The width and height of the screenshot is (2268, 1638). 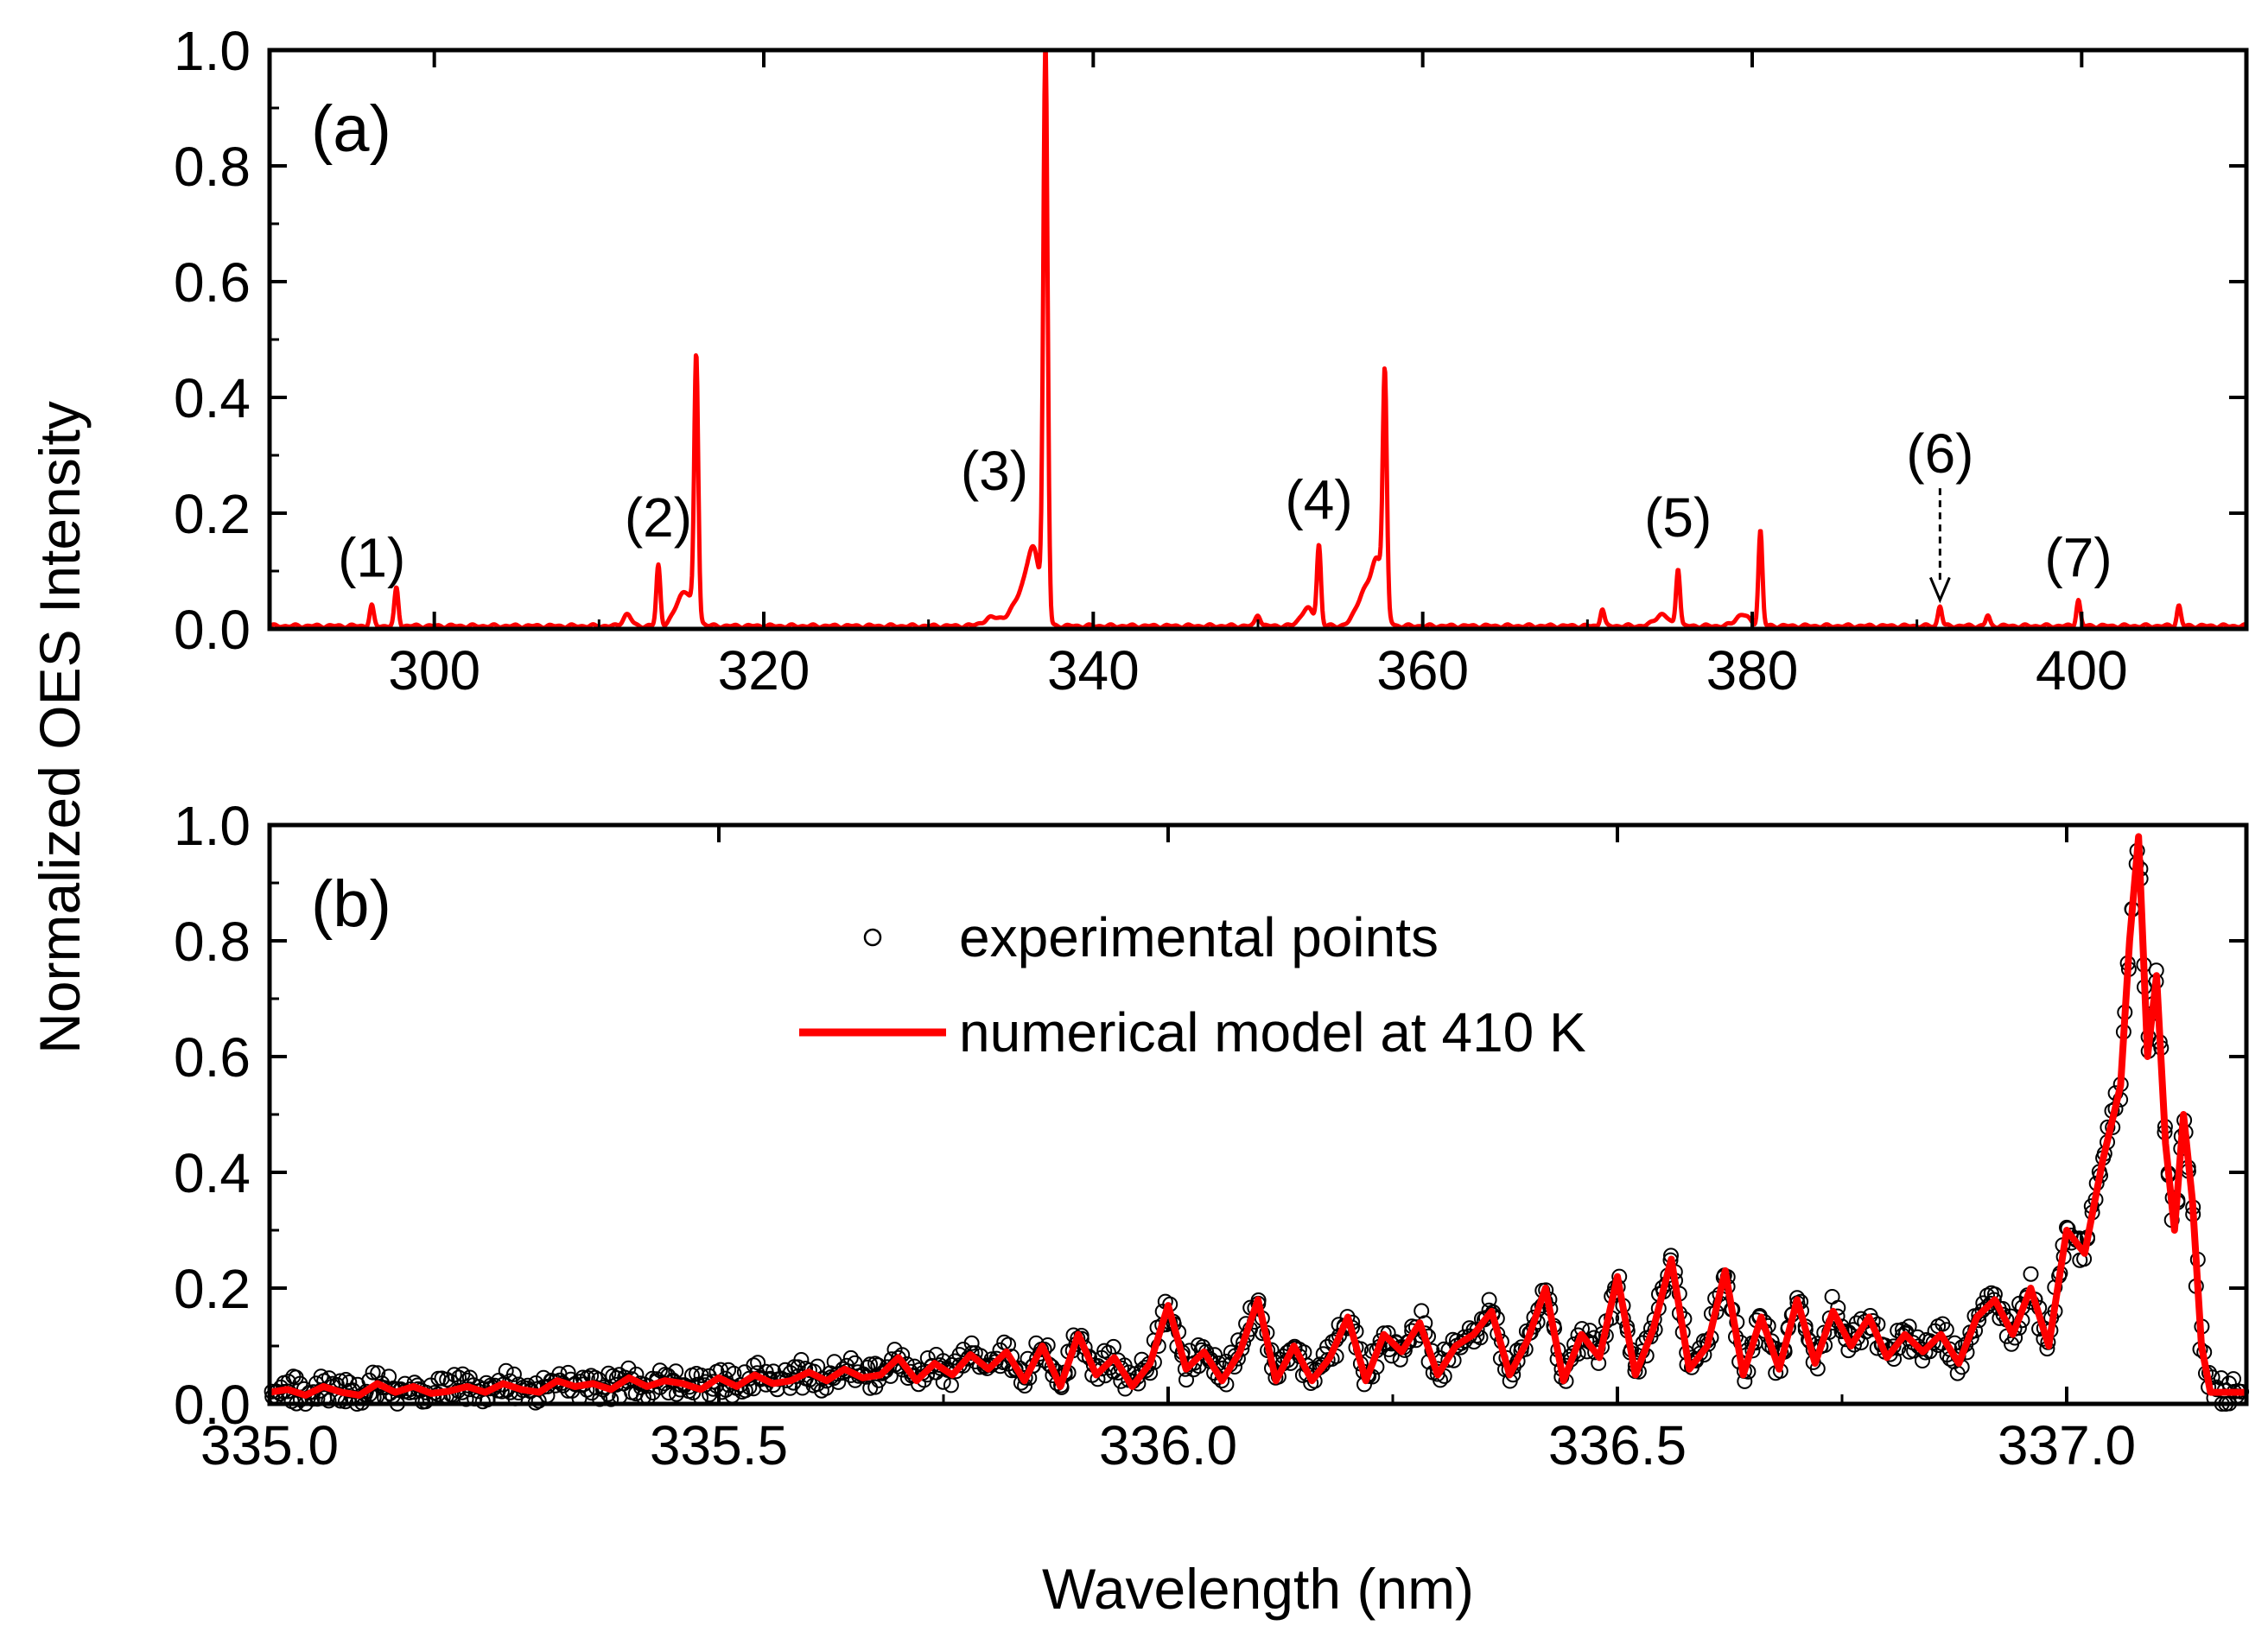 What do you see at coordinates (2078, 558) in the screenshot?
I see `panel-a-annotation-7: (7)` at bounding box center [2078, 558].